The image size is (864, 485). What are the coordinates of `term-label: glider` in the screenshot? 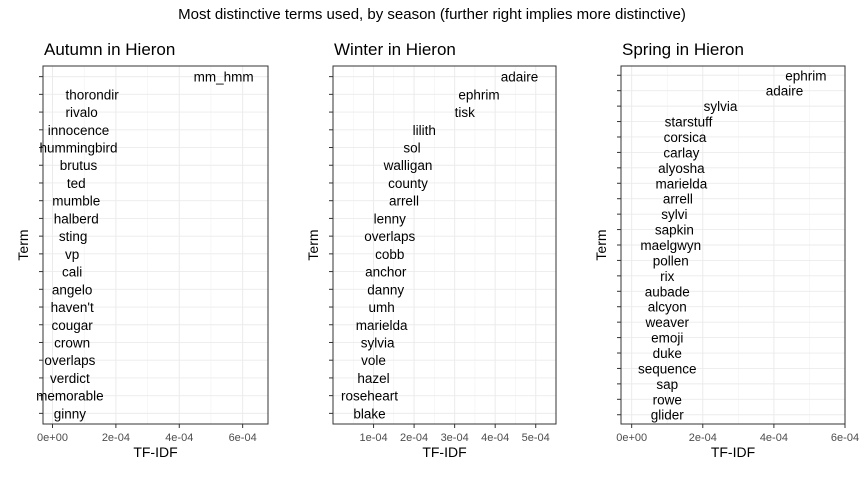 It's located at (668, 415).